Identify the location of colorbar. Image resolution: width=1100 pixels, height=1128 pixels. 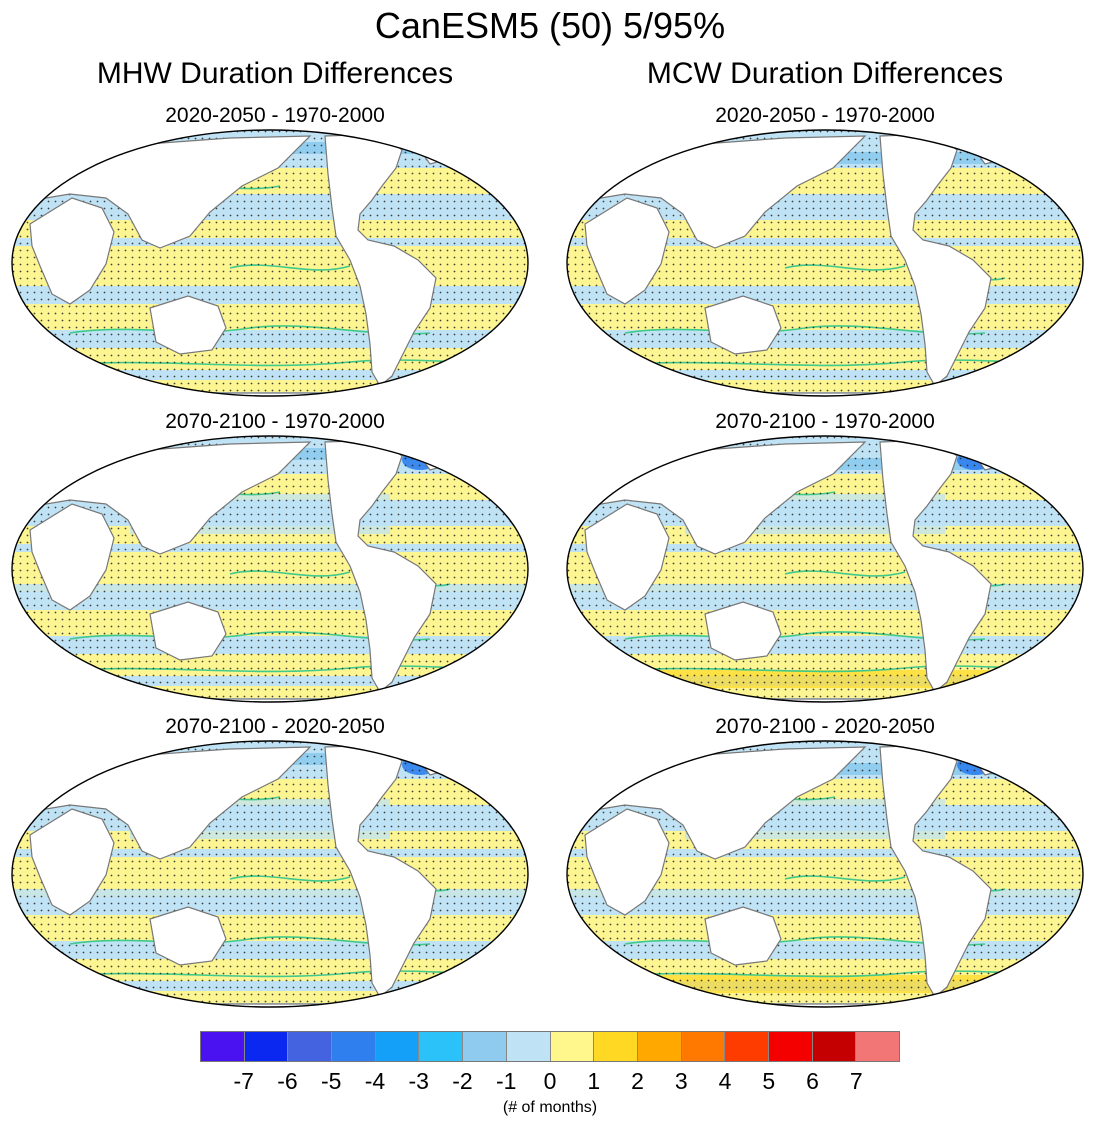
(550, 1046).